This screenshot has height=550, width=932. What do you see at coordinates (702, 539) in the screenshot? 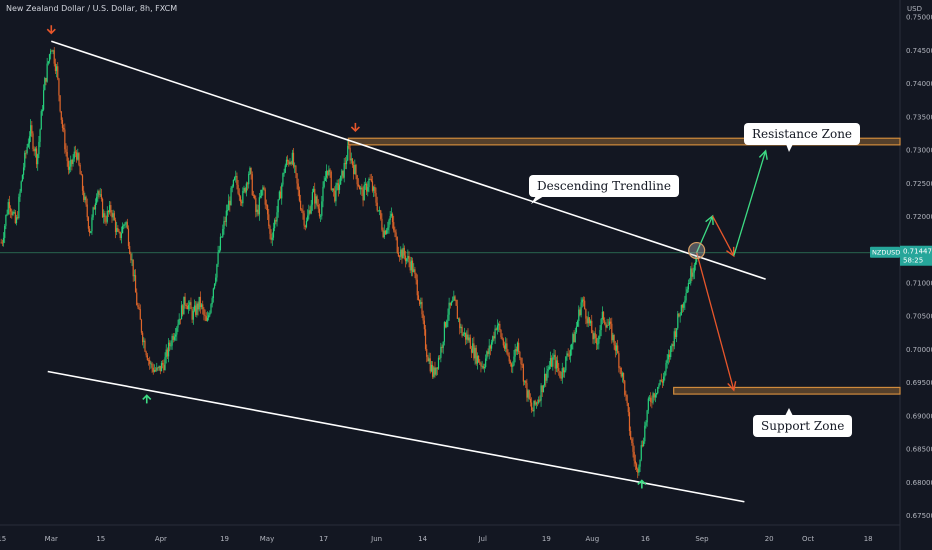
I see `x-tick-label: Sep` at bounding box center [702, 539].